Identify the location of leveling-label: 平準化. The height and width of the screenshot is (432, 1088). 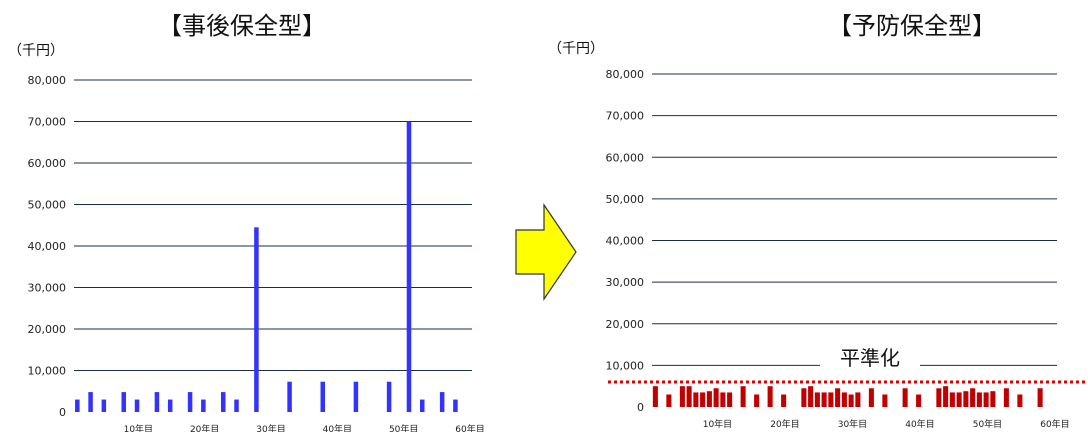
(870, 358).